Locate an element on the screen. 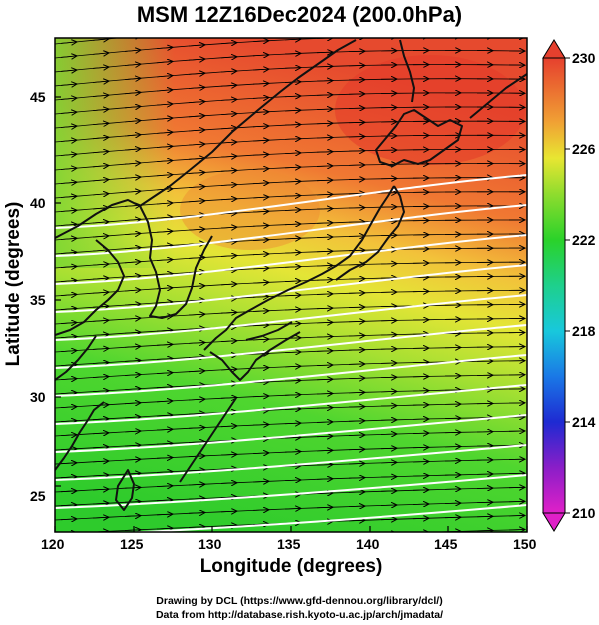 This screenshot has height=625, width=599. xtick-label: 145 is located at coordinates (446, 544).